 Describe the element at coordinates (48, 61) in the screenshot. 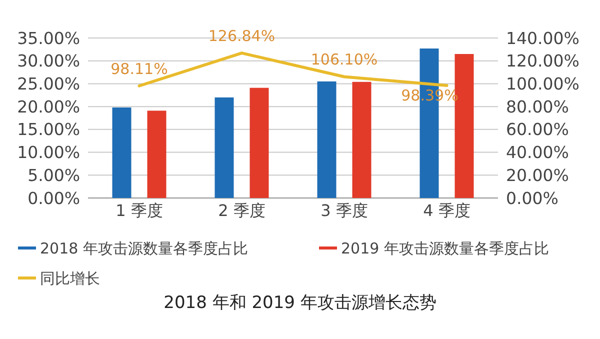

I see `y-tick-label: 30.00%` at that location.